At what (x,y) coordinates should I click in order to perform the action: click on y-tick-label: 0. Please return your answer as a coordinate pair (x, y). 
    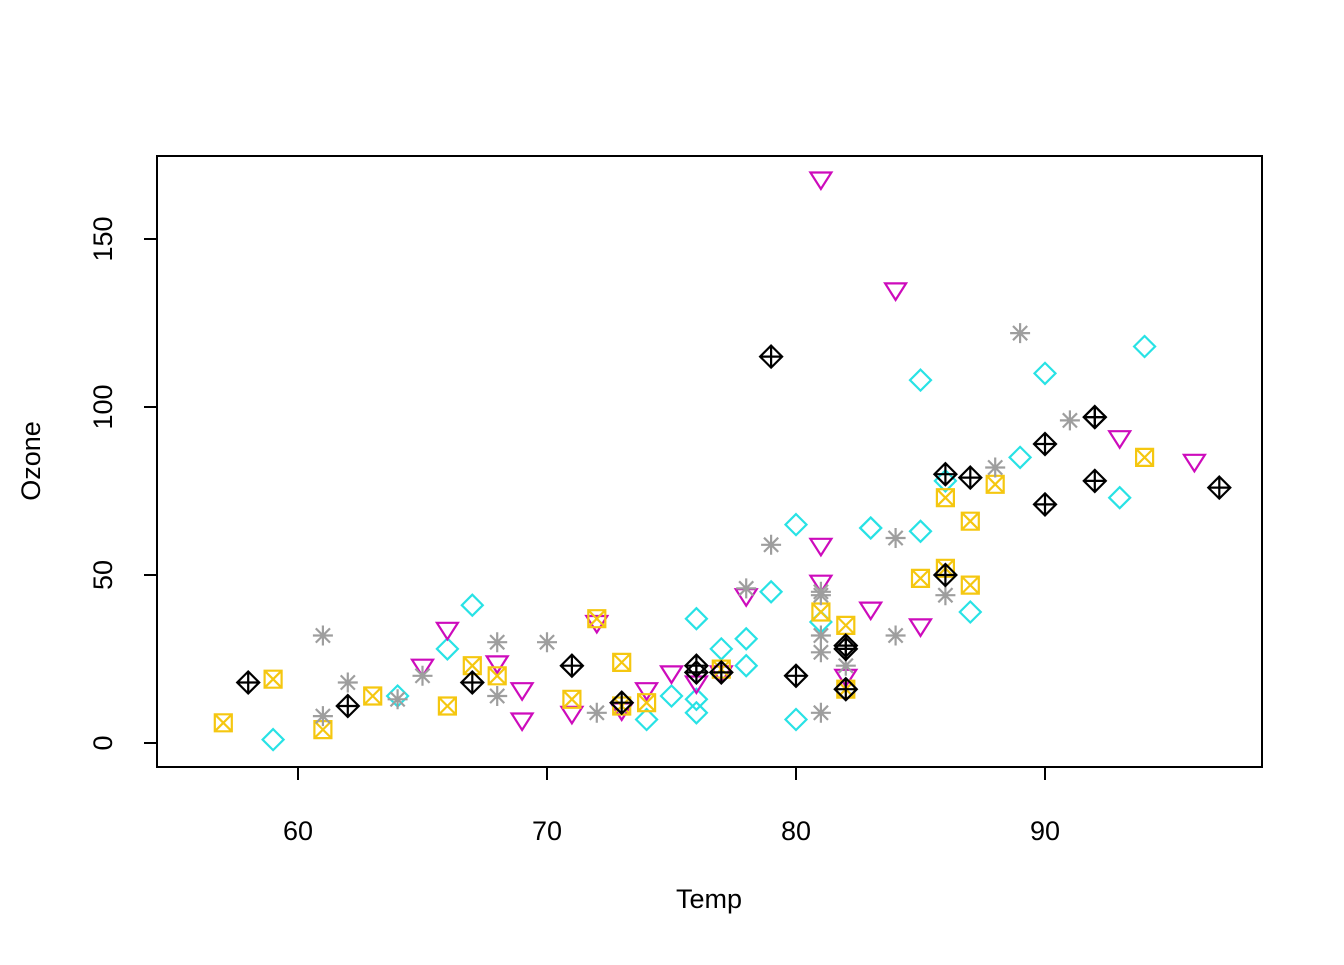
    Looking at the image, I should click on (103, 742).